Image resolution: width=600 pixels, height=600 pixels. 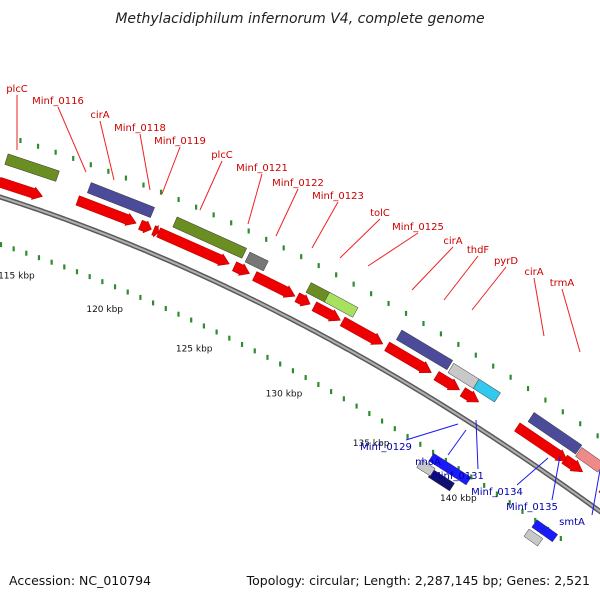 I want to click on forward-gene-label: Minf_0119, so click(x=180, y=141).